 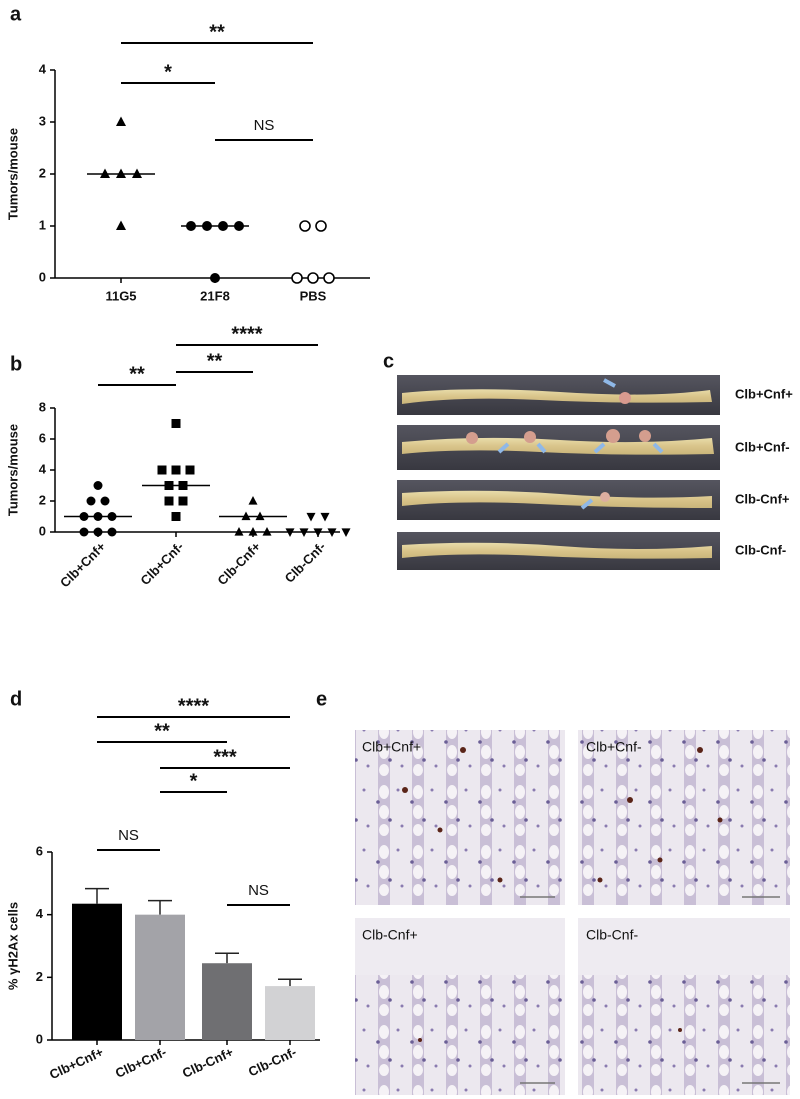 What do you see at coordinates (762, 446) in the screenshot?
I see `photo-label: Clb+Cnf-` at bounding box center [762, 446].